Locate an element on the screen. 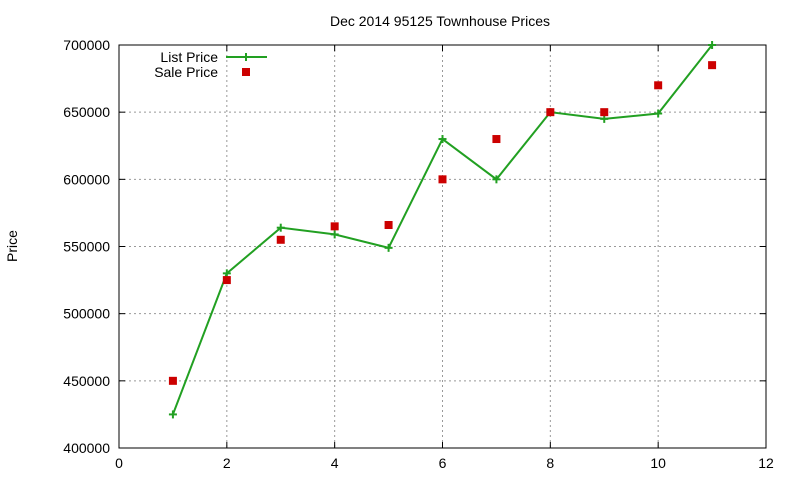  x-tick-label: 12 is located at coordinates (766, 463).